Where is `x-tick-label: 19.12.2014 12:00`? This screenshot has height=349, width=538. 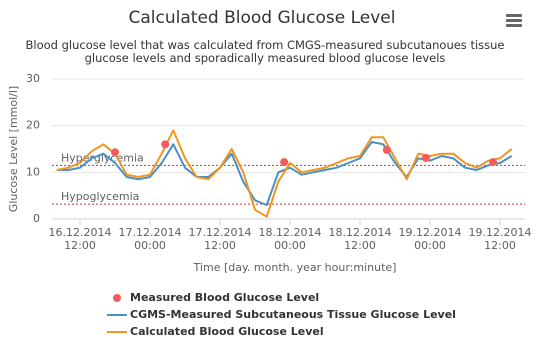 x-tick-label: 19.12.2014 12:00 is located at coordinates (500, 239).